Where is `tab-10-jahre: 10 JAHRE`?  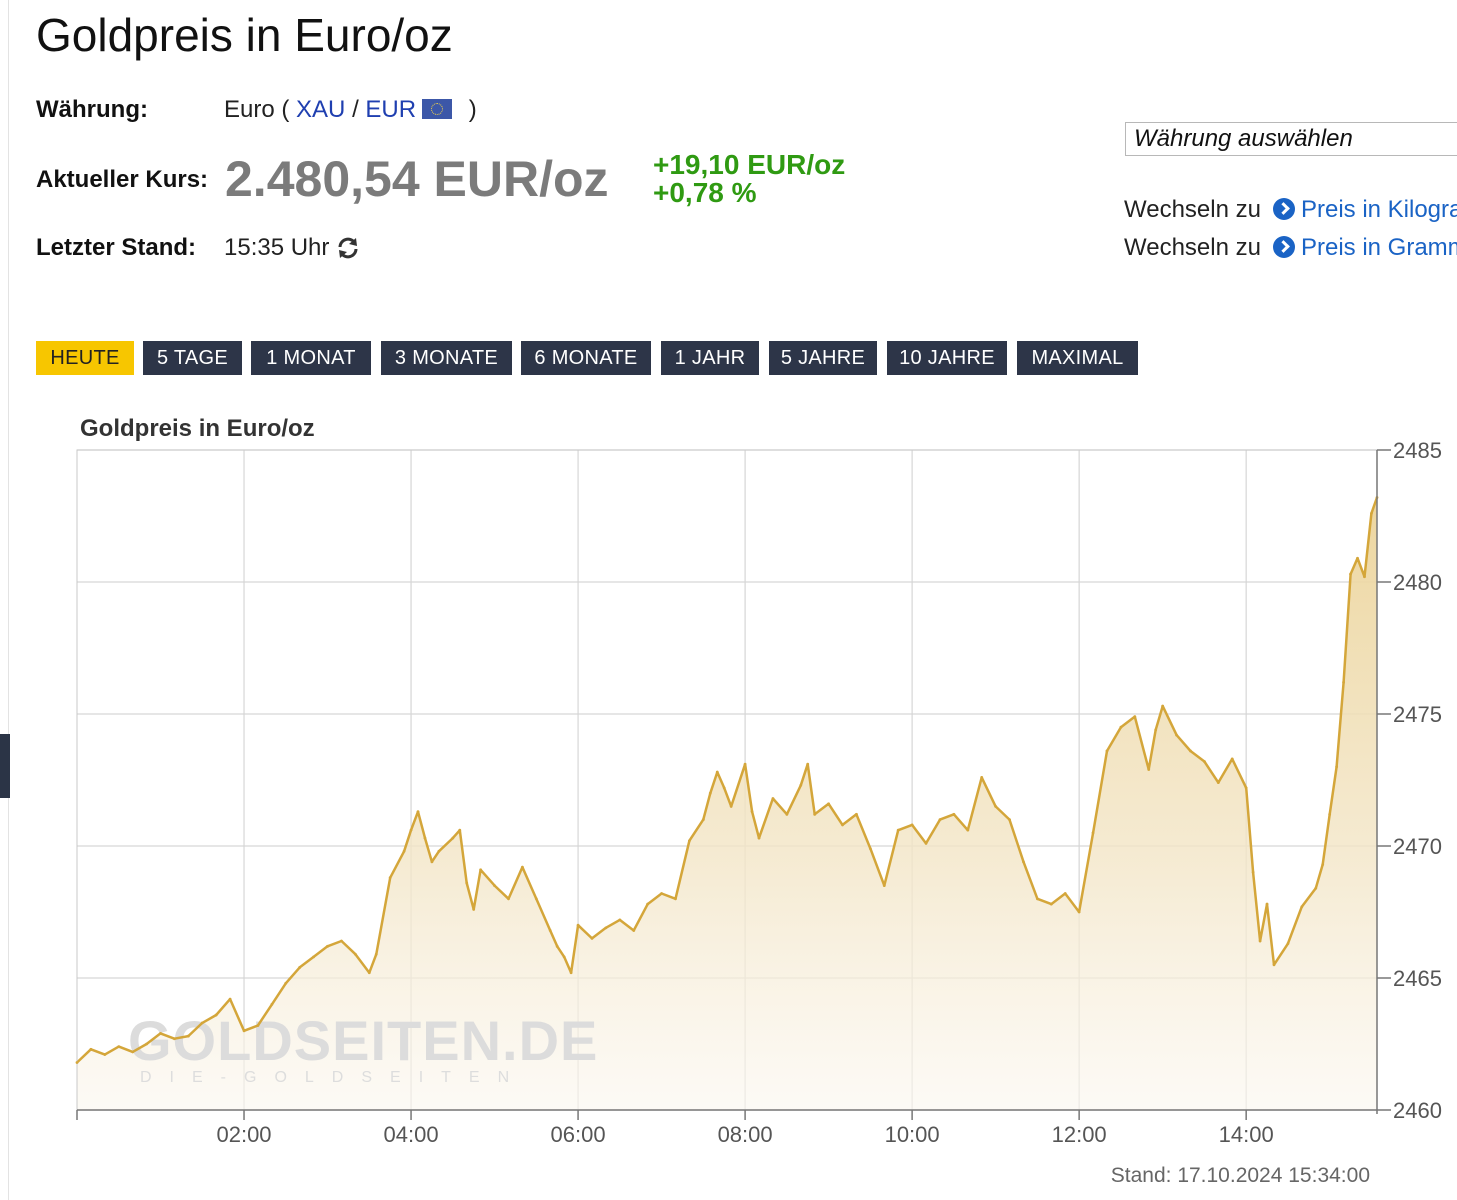 tab-10-jahre: 10 JAHRE is located at coordinates (947, 358).